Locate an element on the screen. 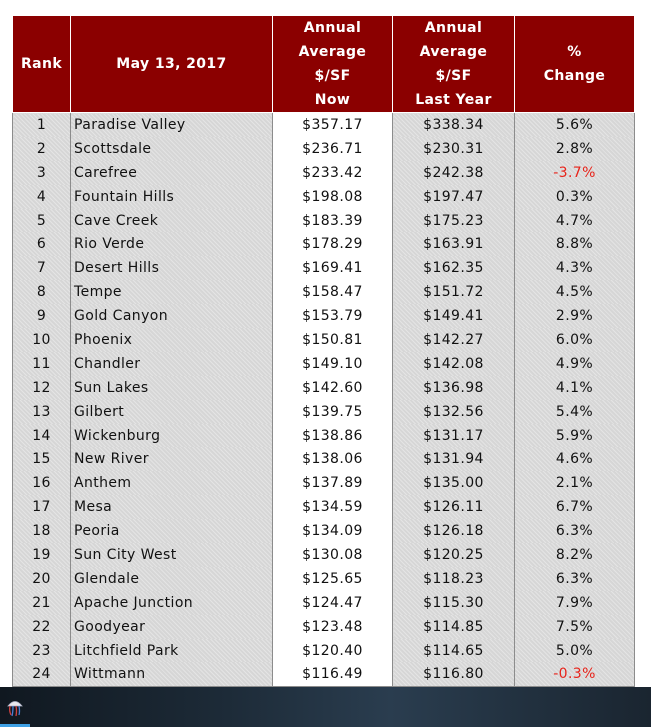 The image size is (651, 727). rank-cell: 20 is located at coordinates (41, 578).